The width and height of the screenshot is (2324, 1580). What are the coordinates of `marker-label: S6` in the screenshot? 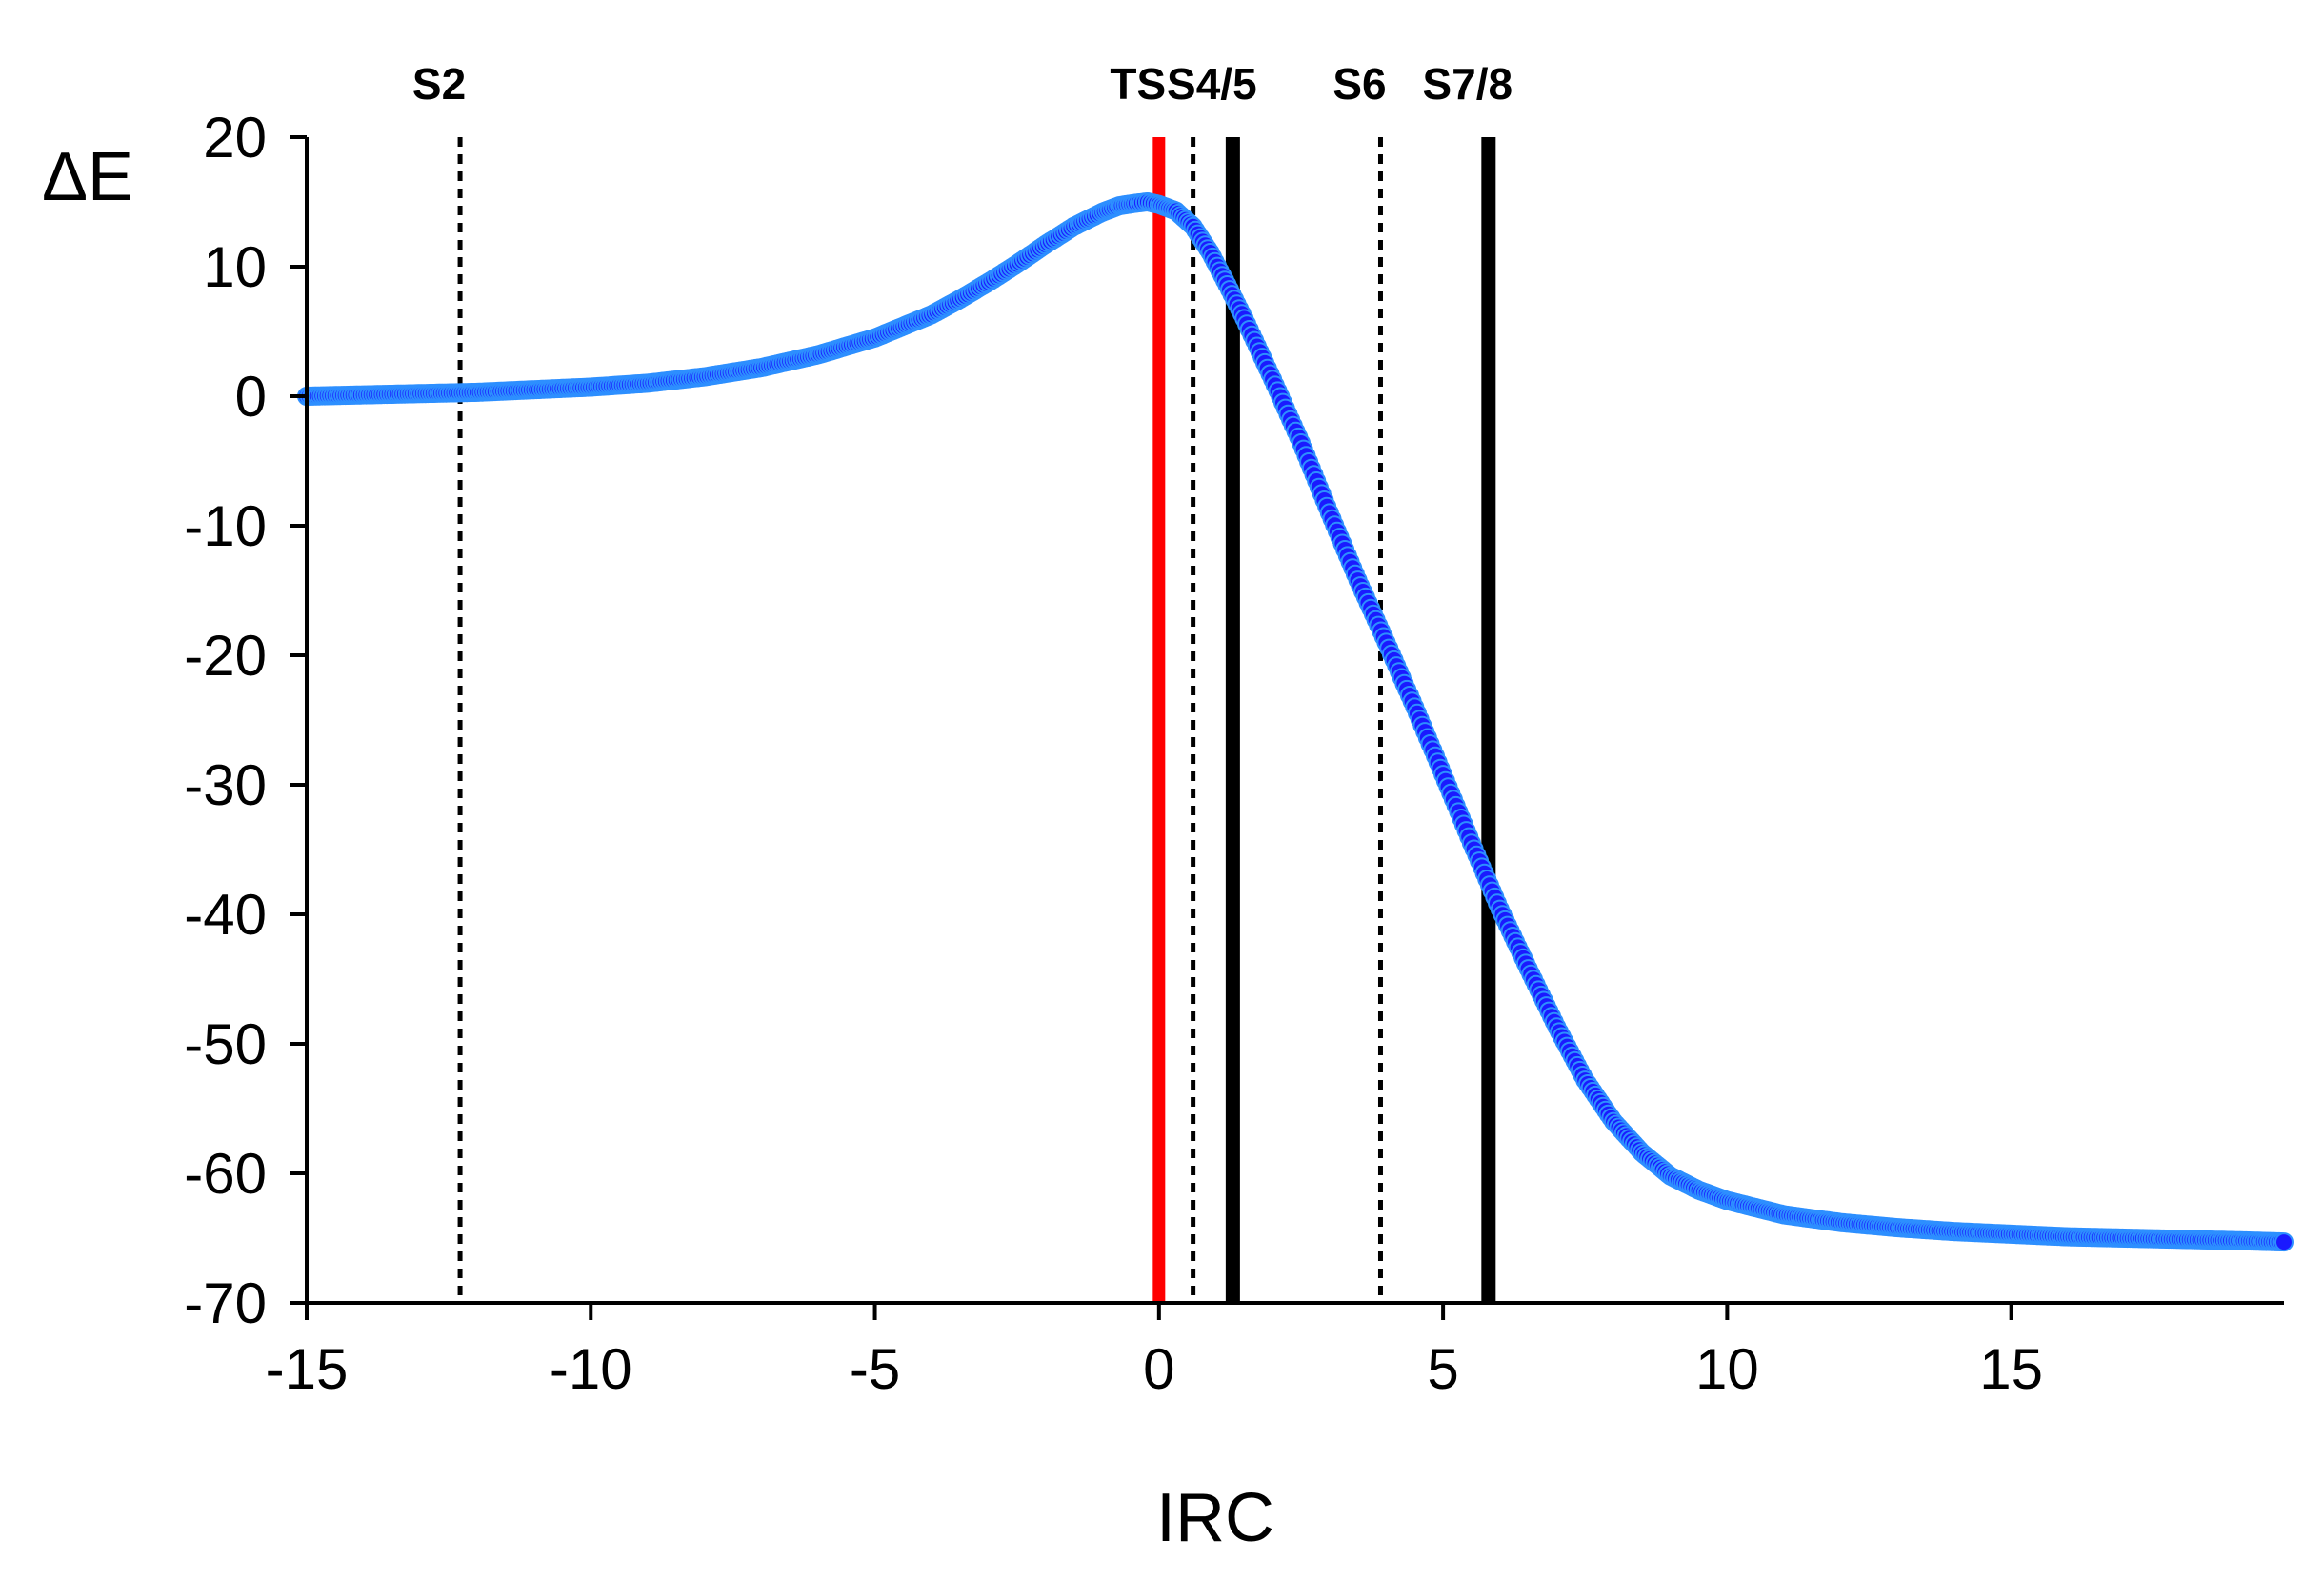 It's located at (1359, 84).